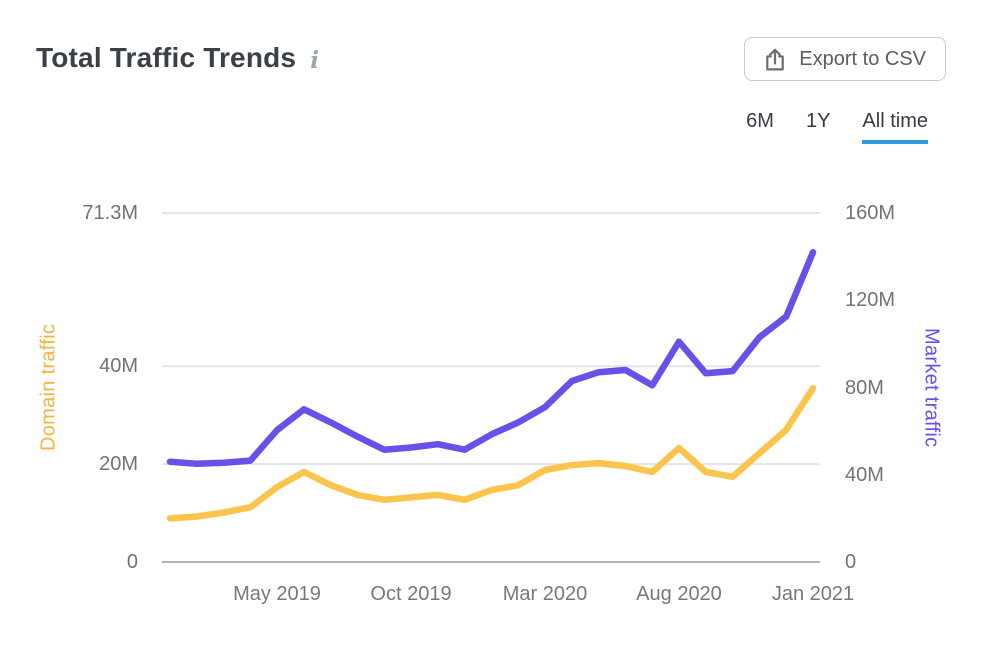  I want to click on right-axis-tick: 120M, so click(870, 300).